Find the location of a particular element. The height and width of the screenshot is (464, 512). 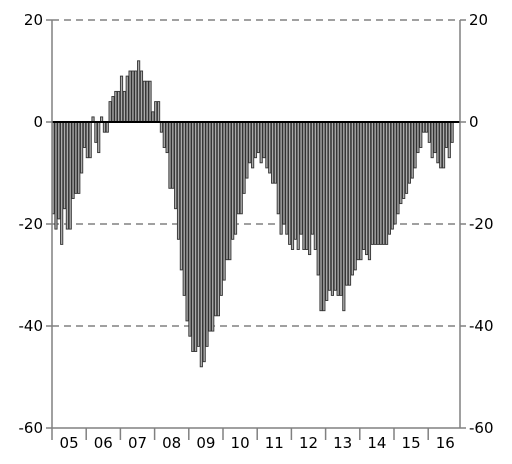

x-tick-label: 09 is located at coordinates (205, 443).